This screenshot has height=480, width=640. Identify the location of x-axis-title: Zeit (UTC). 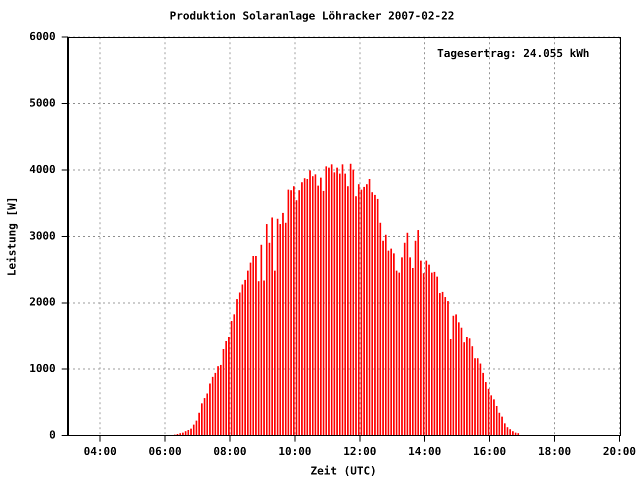
(343, 471).